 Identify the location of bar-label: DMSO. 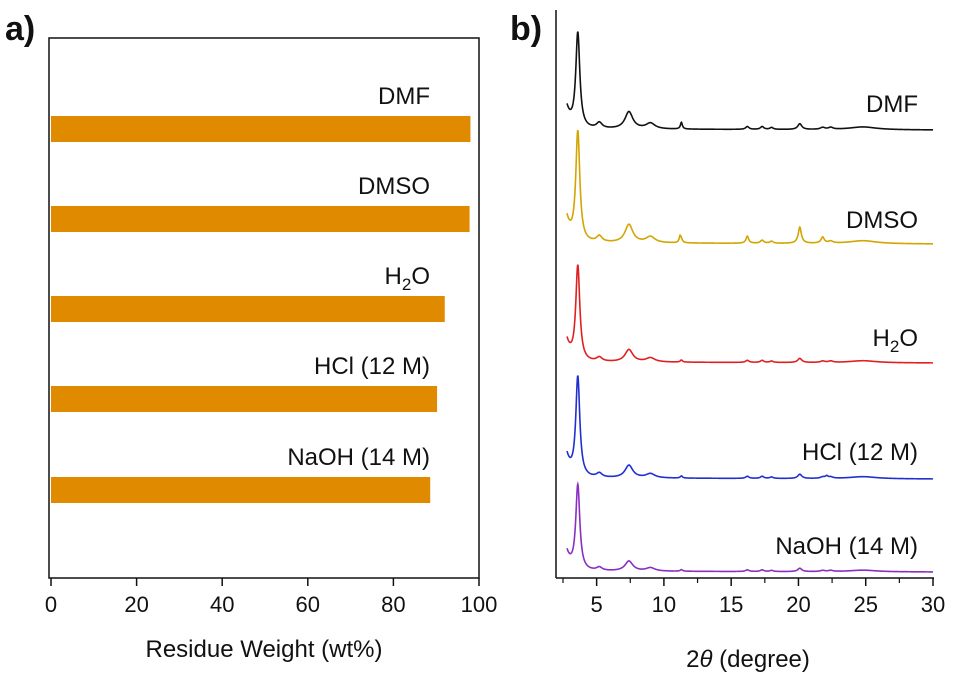
(394, 186).